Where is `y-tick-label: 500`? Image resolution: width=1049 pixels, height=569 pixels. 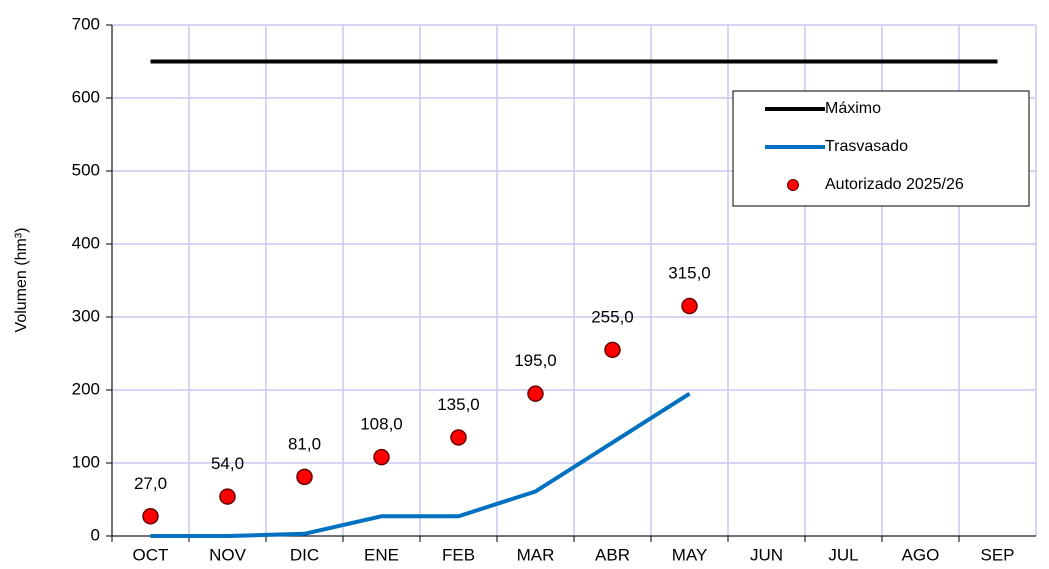
y-tick-label: 500 is located at coordinates (86, 169).